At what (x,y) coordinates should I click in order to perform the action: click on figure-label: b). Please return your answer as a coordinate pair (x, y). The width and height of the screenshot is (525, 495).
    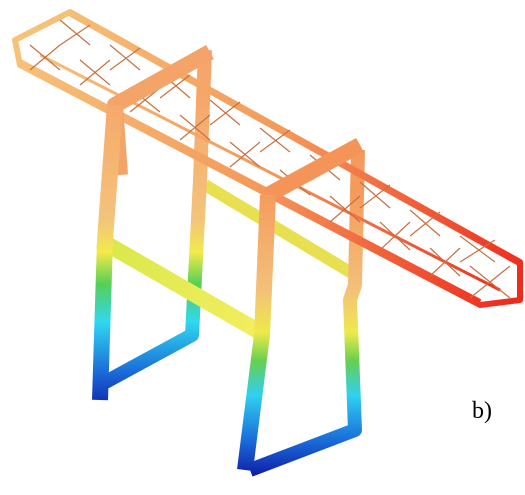
    Looking at the image, I should click on (482, 411).